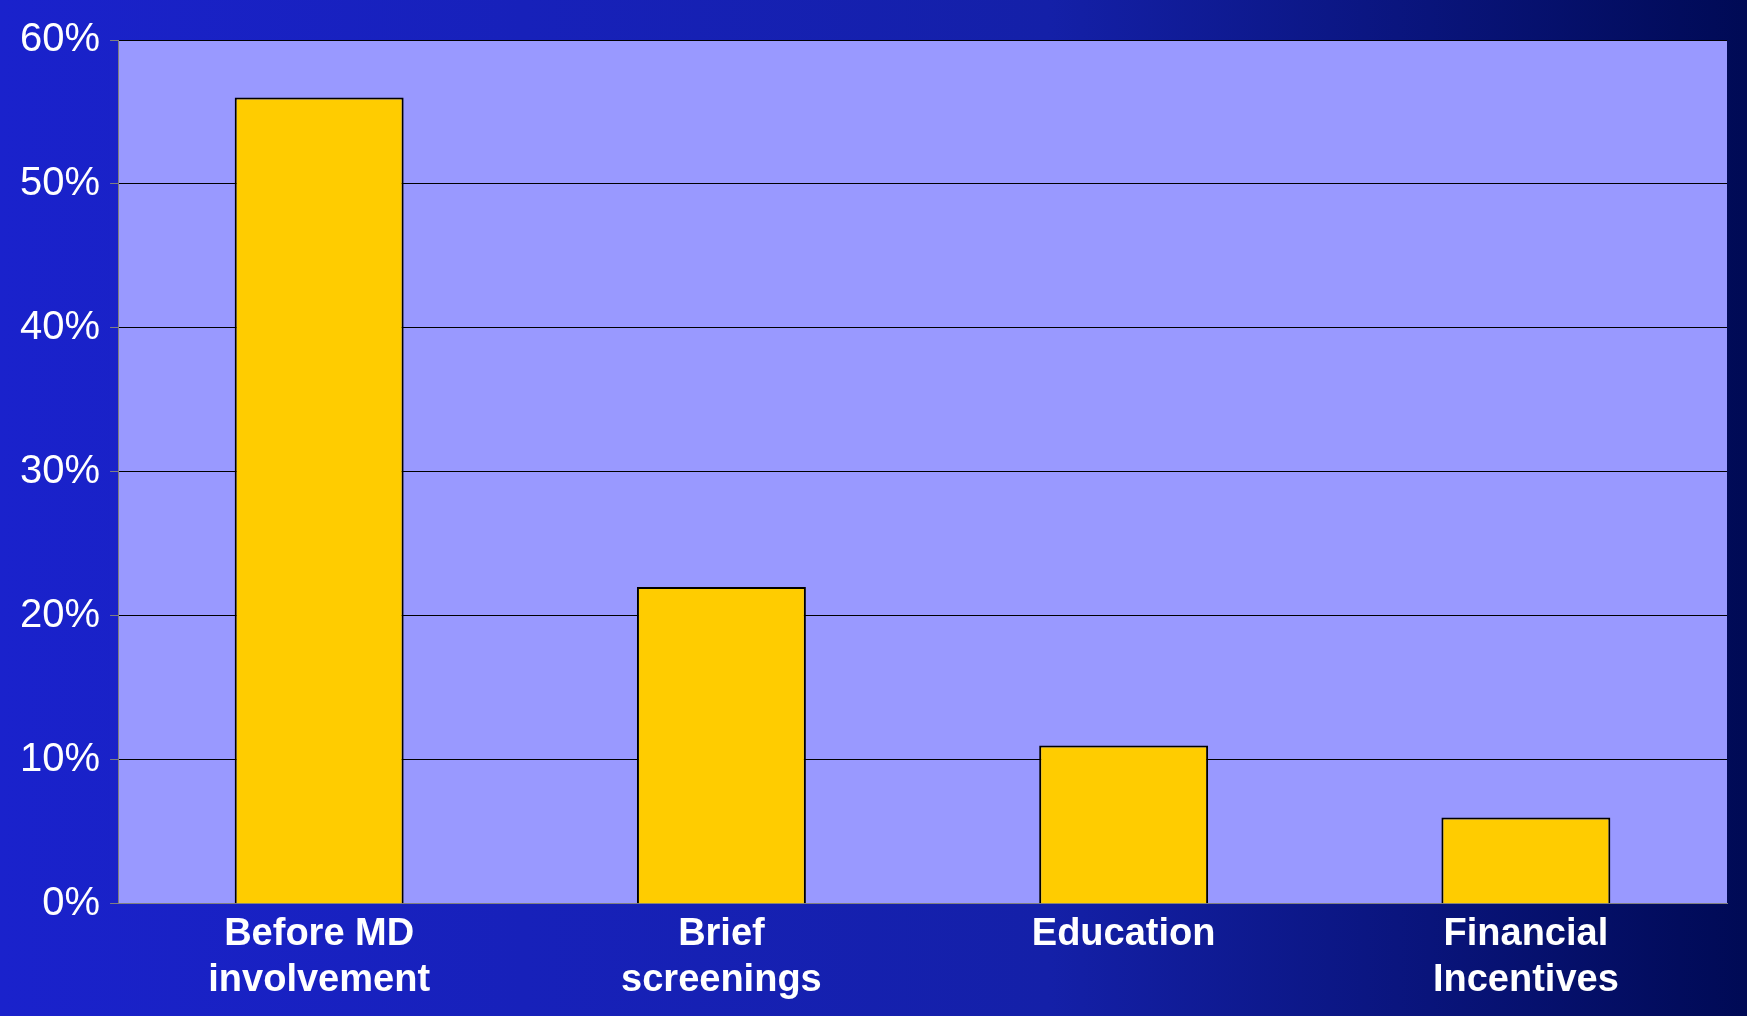 The image size is (1747, 1016). Describe the element at coordinates (60, 612) in the screenshot. I see `y-tick-label: 20%` at that location.